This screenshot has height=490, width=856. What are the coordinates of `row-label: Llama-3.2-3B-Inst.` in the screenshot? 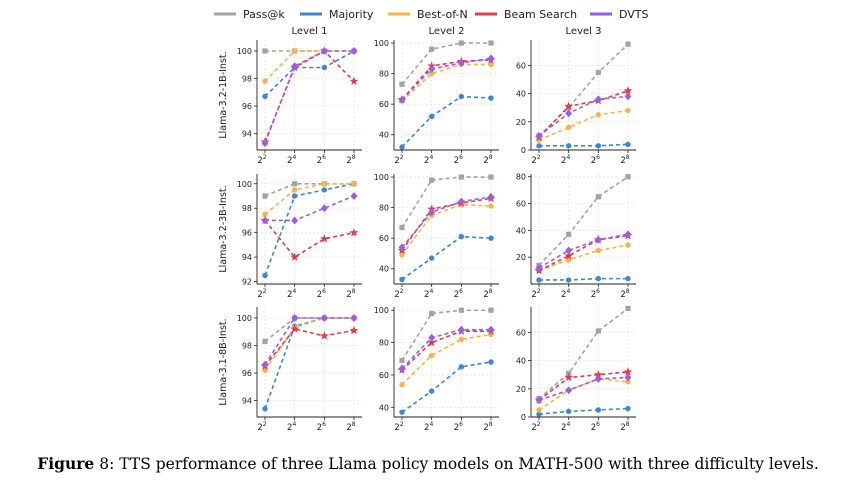 It's located at (223, 228).